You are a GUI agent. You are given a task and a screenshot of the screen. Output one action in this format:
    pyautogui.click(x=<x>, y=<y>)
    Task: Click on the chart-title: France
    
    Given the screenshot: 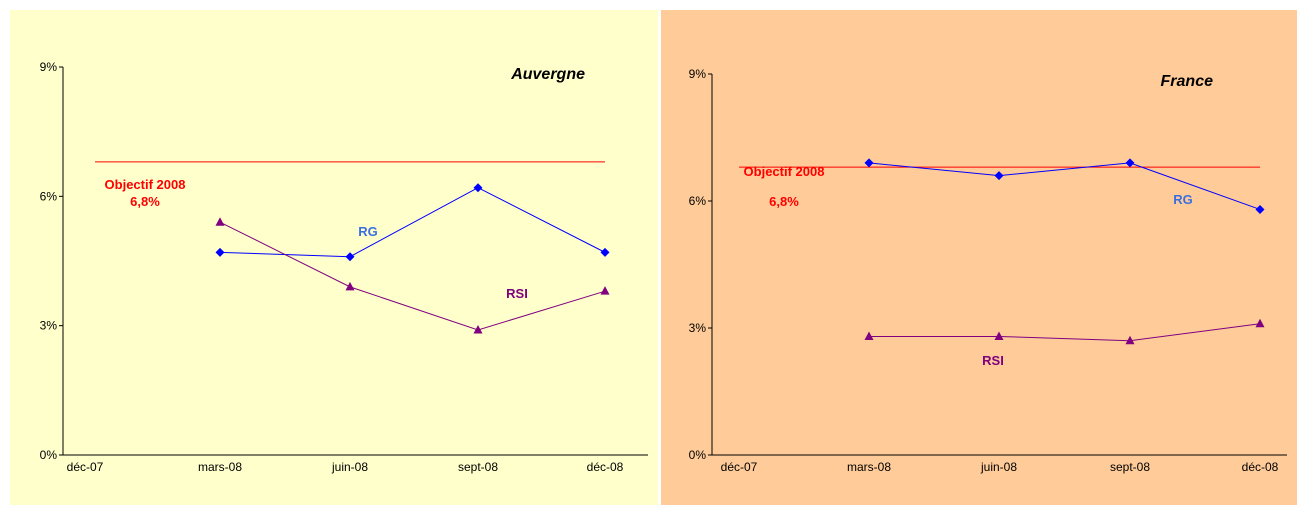 What is the action you would take?
    pyautogui.click(x=1187, y=81)
    